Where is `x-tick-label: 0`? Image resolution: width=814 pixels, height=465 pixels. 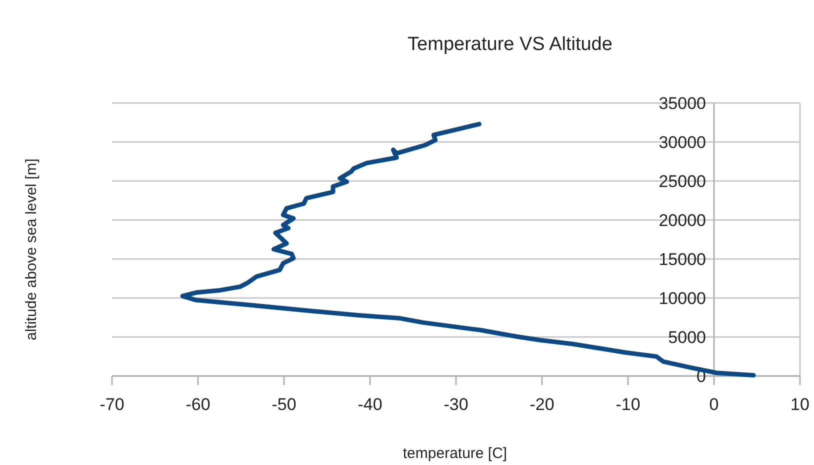
x-tick-label: 0 is located at coordinates (714, 404).